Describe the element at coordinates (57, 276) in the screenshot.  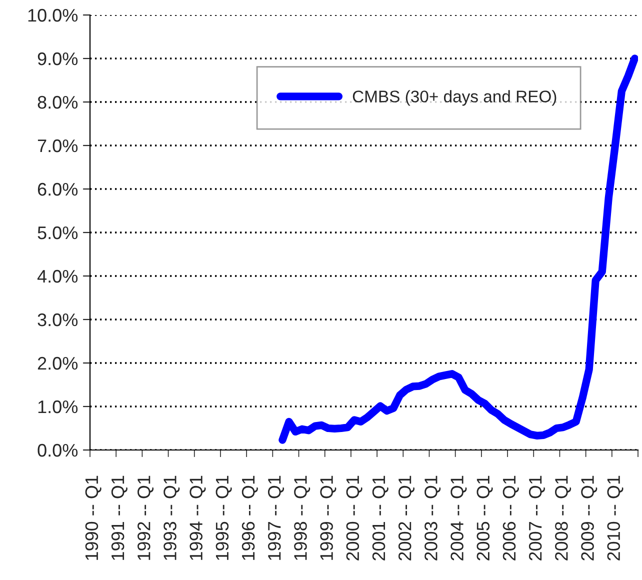
I see `y-tick-label: 4.0%` at that location.